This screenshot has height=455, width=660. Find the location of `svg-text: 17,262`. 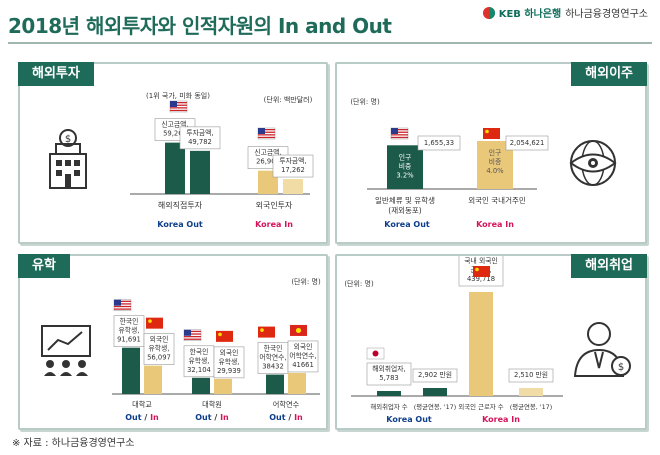

svg-text: 17,262 is located at coordinates (293, 170).